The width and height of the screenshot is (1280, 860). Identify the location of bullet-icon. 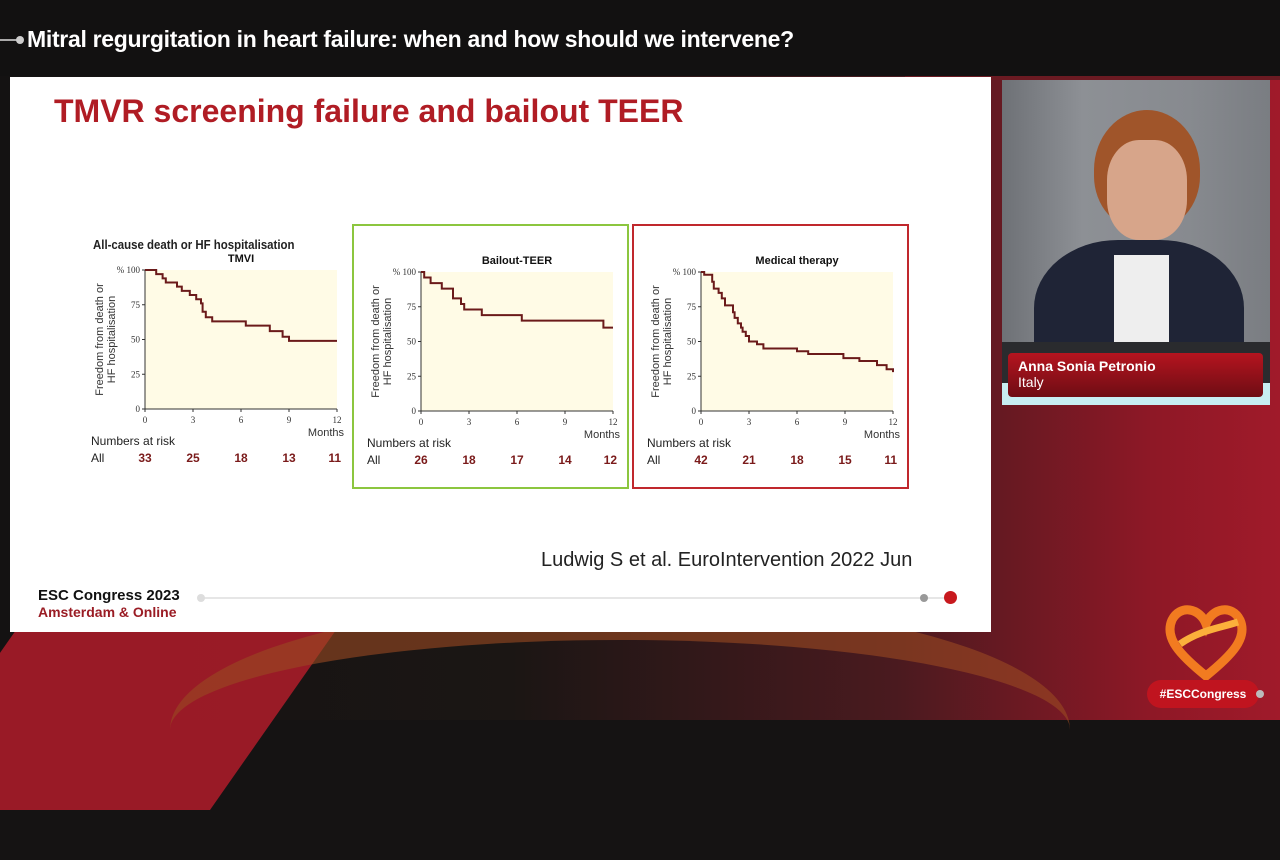
(12, 40).